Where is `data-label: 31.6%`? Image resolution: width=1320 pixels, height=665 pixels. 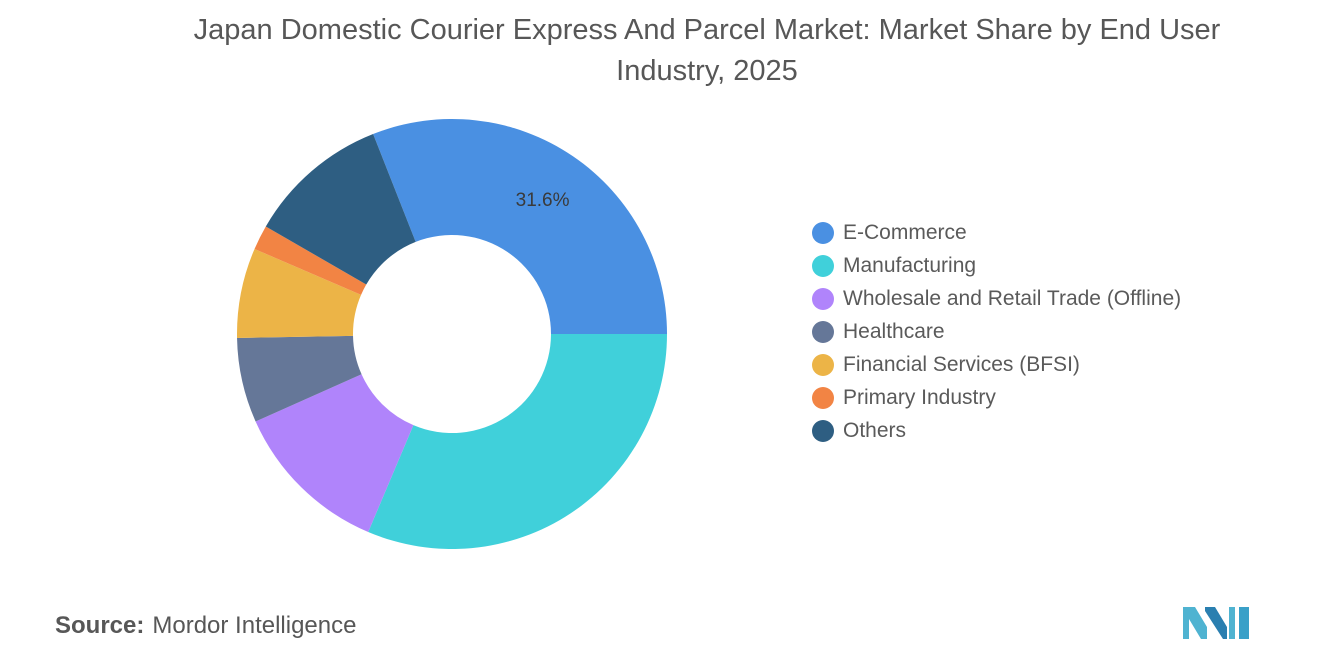
data-label: 31.6% is located at coordinates (543, 200).